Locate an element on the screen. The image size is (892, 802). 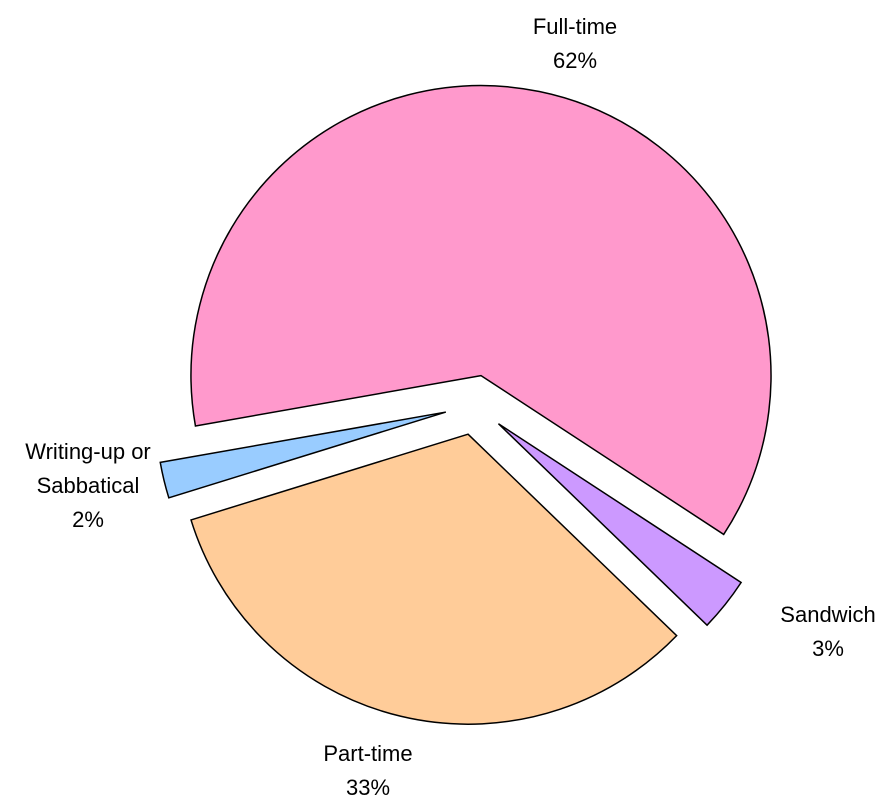
slice-label: Part-time 33% is located at coordinates (368, 769).